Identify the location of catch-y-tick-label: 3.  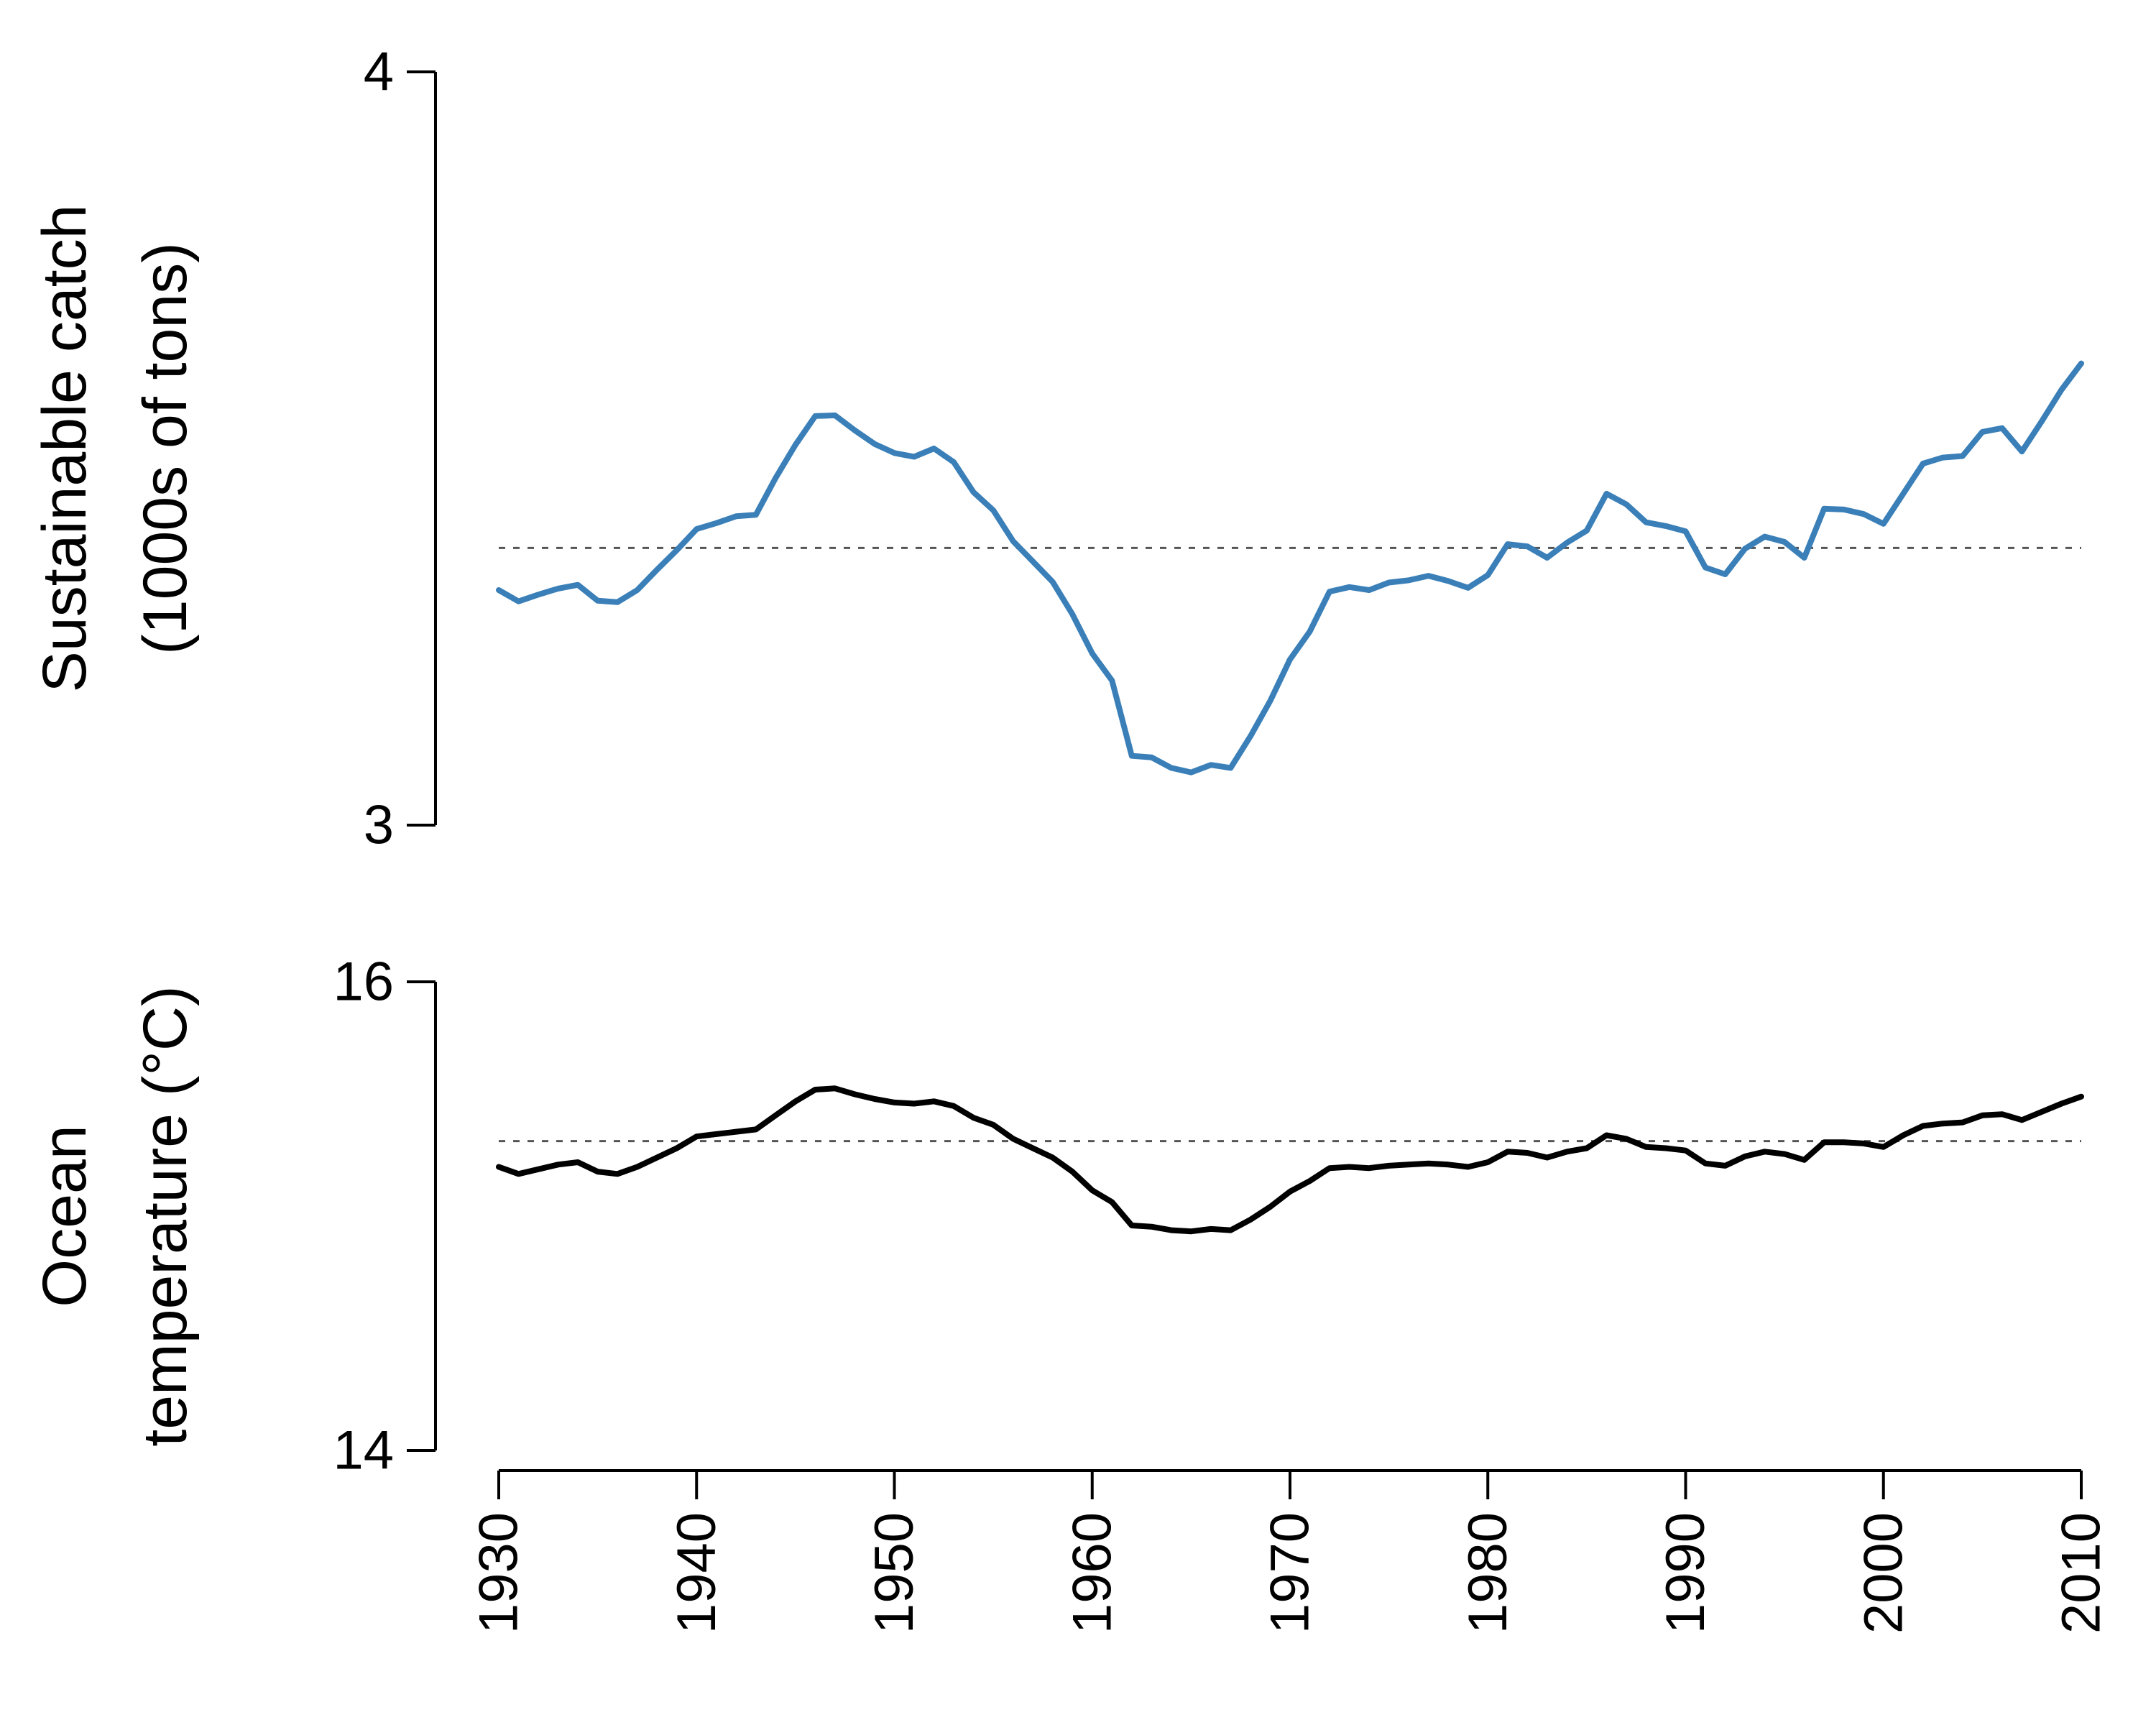
(379, 825).